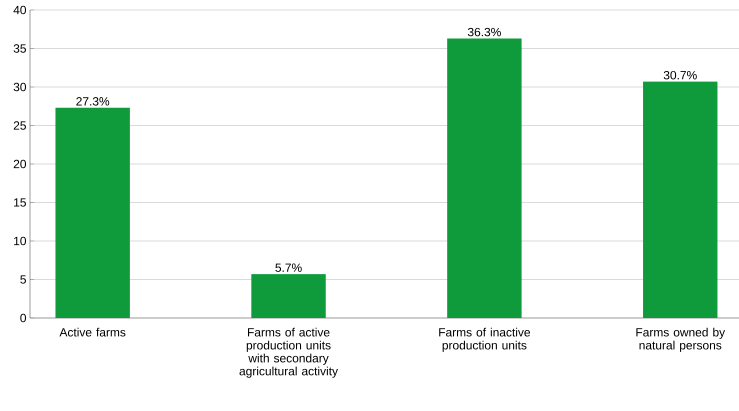  I want to click on x-tick-label: Farms of active production units with secondary agricultural activity, so click(289, 353).